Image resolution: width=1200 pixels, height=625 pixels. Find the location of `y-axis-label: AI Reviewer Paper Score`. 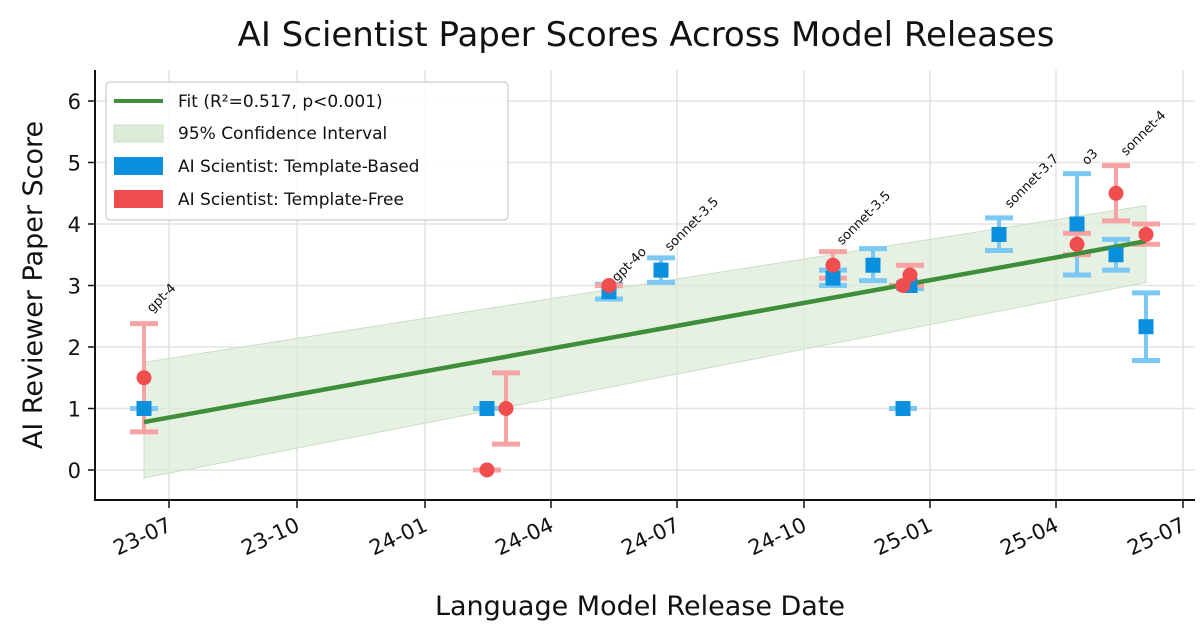

y-axis-label: AI Reviewer Paper Score is located at coordinates (33, 285).